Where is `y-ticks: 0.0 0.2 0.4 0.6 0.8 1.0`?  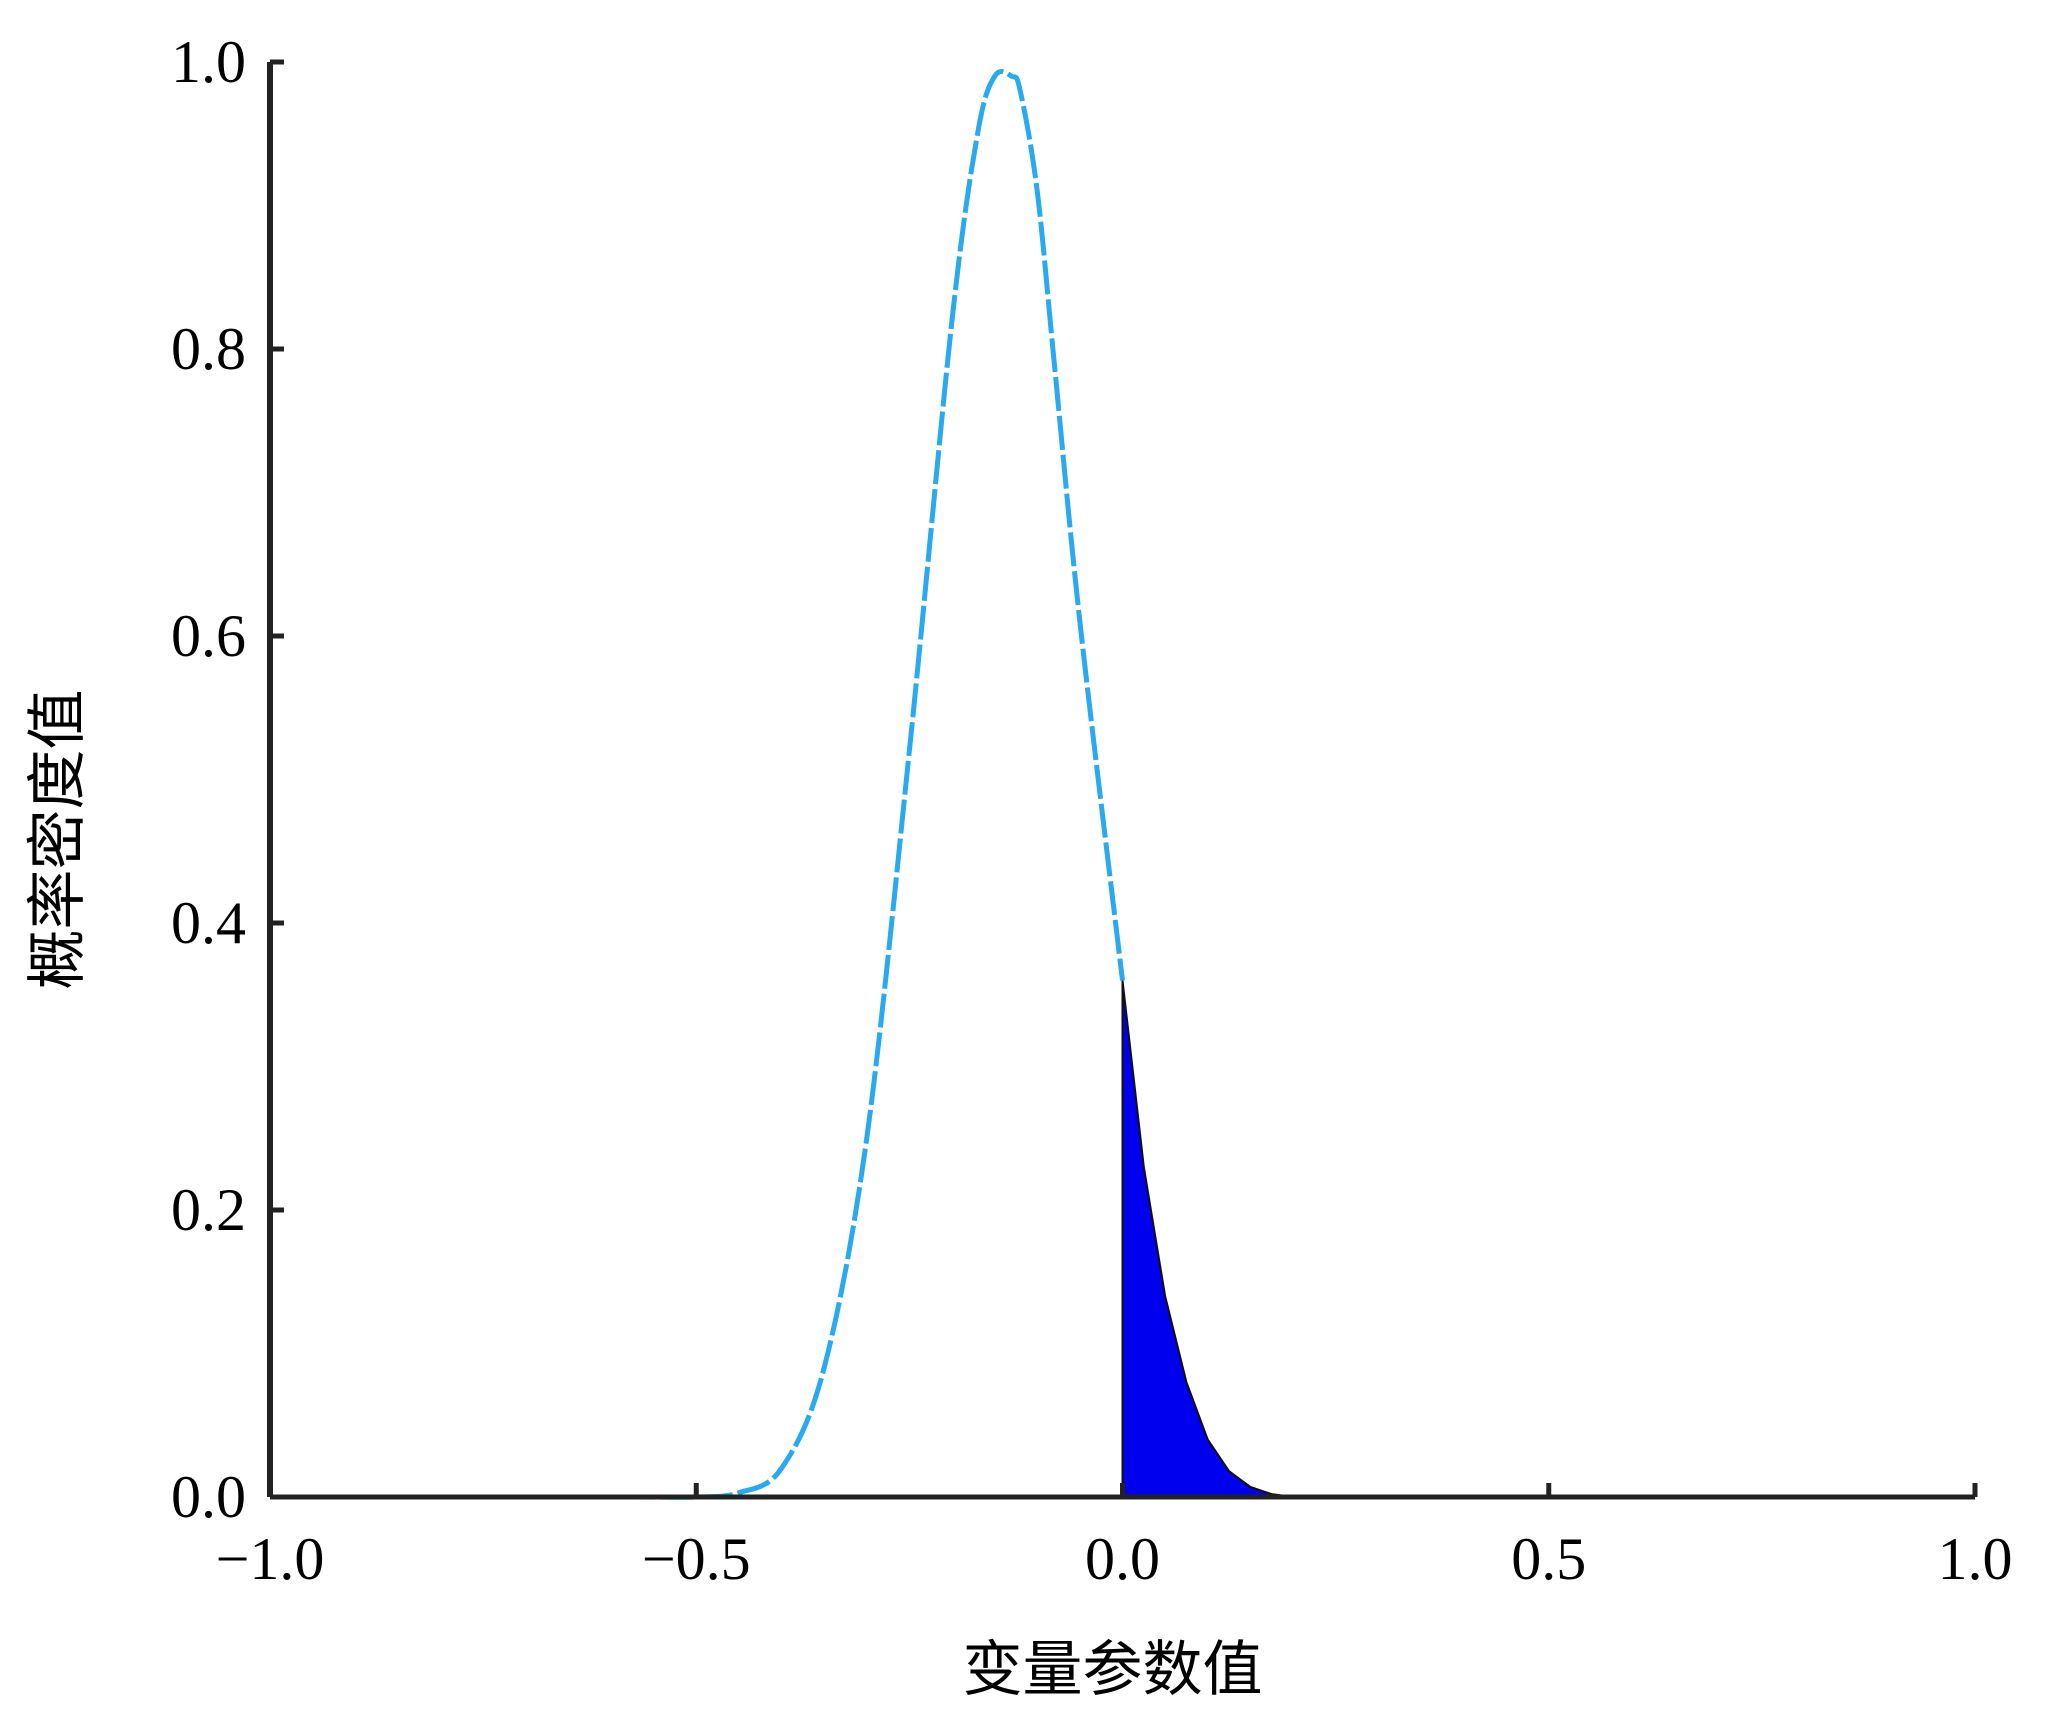
y-ticks: 0.0 0.2 0.4 0.6 0.8 1.0 is located at coordinates (227, 779).